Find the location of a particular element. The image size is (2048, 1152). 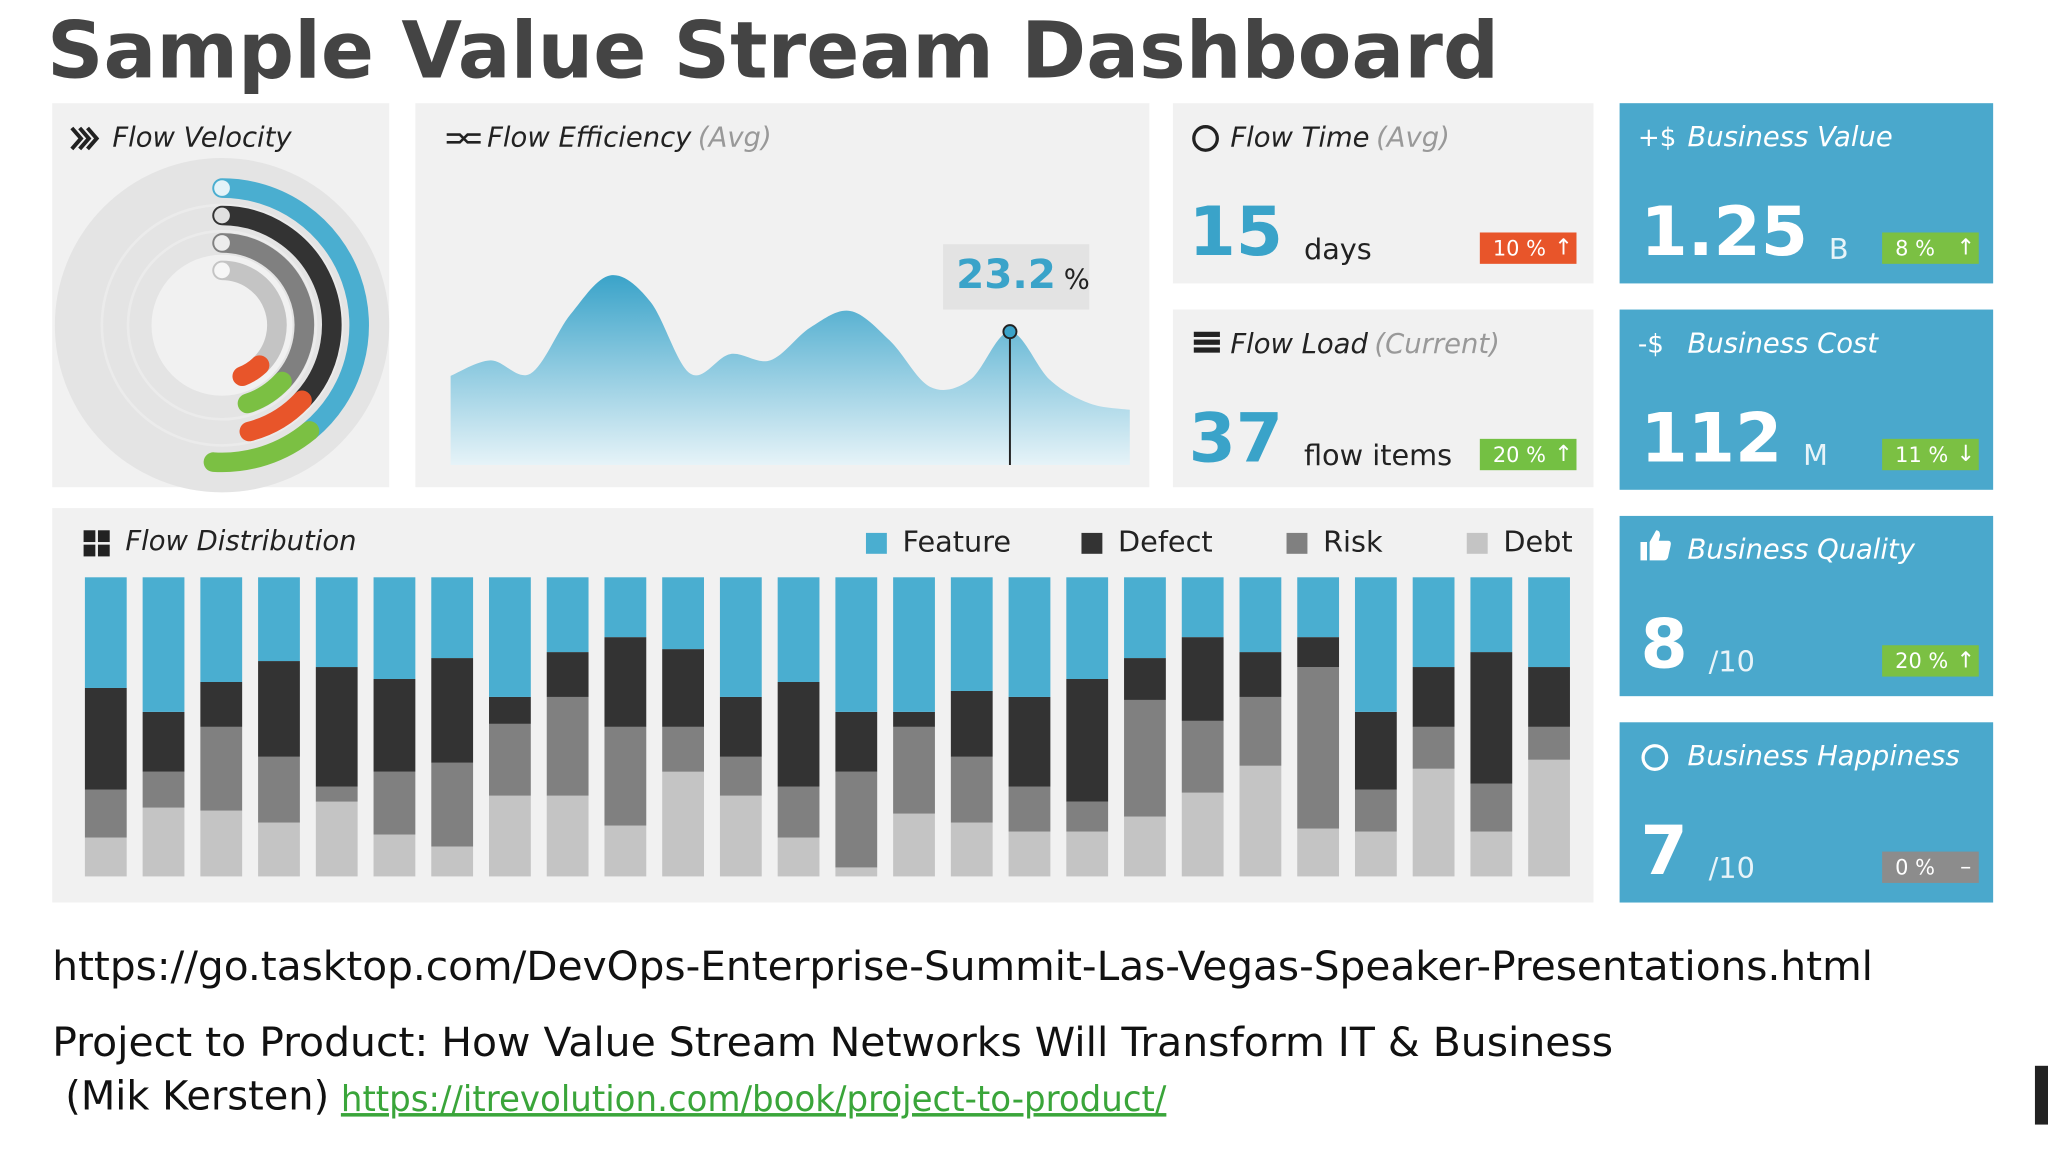

legend-label: Risk is located at coordinates (1353, 541).